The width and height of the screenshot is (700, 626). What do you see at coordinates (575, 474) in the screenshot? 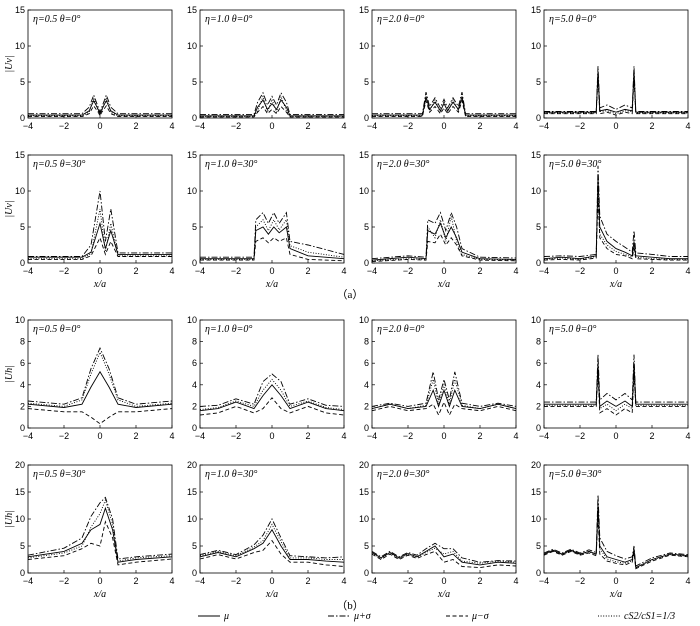
I see `panel-annotation: η=5.0 θ=30°` at bounding box center [575, 474].